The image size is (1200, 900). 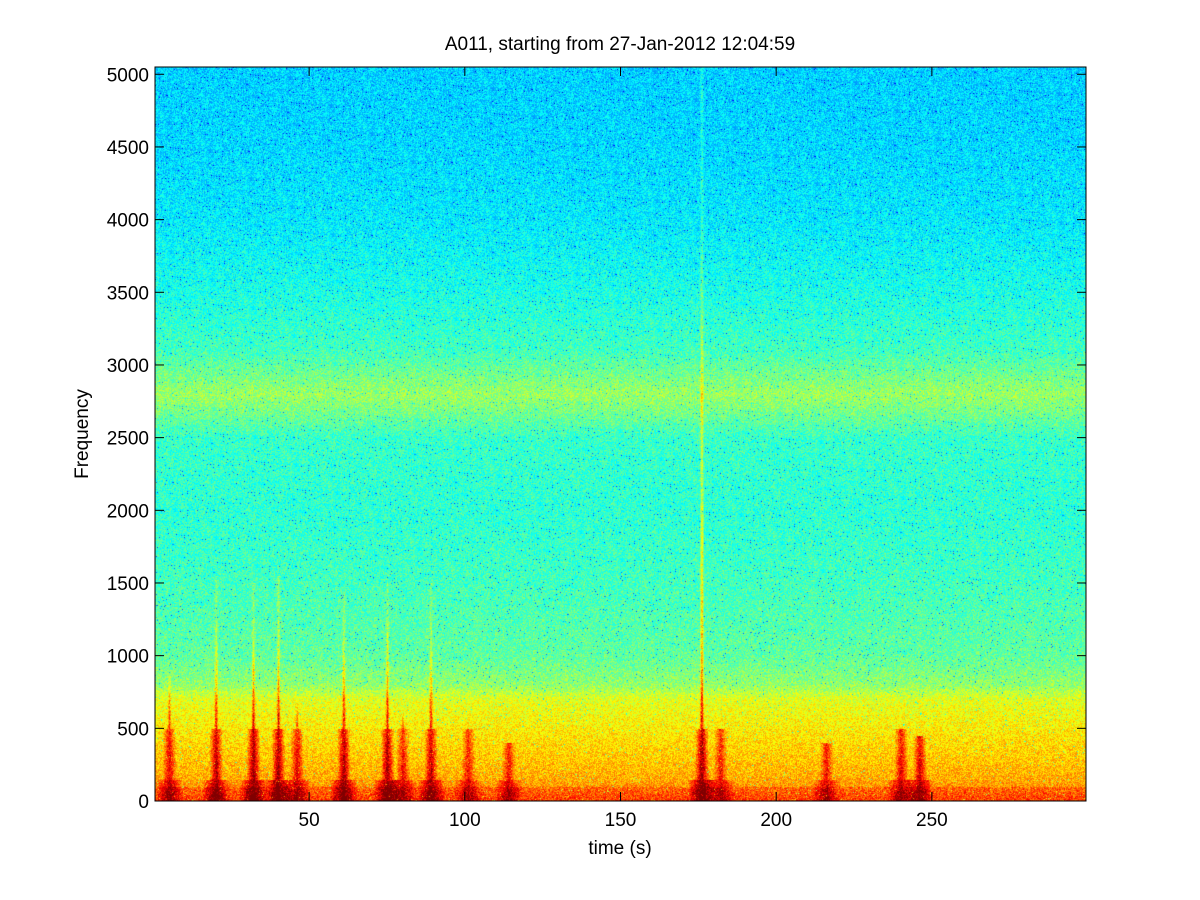 What do you see at coordinates (128, 221) in the screenshot?
I see `y-tick-label: 4000` at bounding box center [128, 221].